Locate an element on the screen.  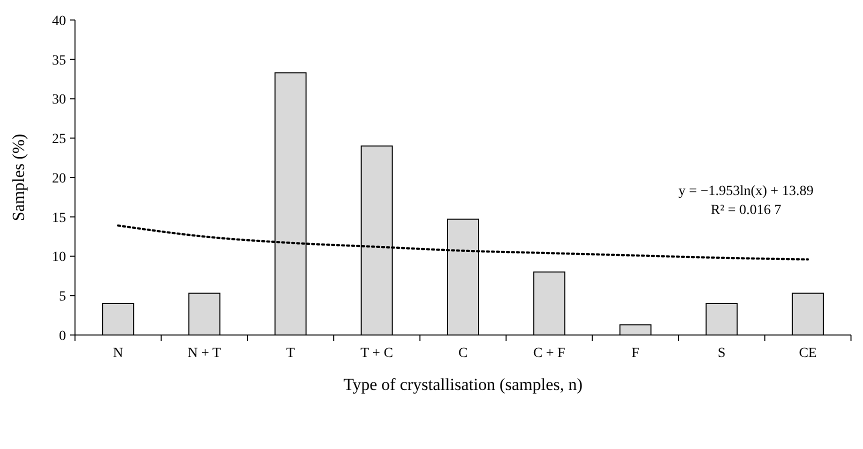
x-tick-label: T is located at coordinates (291, 353).